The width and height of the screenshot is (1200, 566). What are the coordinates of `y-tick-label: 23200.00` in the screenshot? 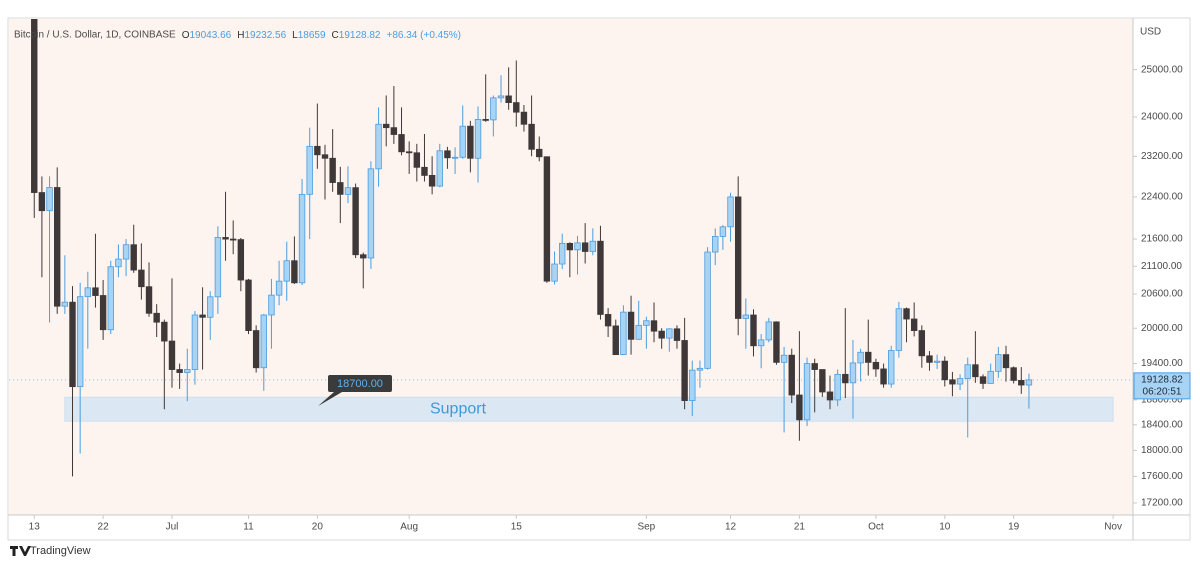 It's located at (1162, 156).